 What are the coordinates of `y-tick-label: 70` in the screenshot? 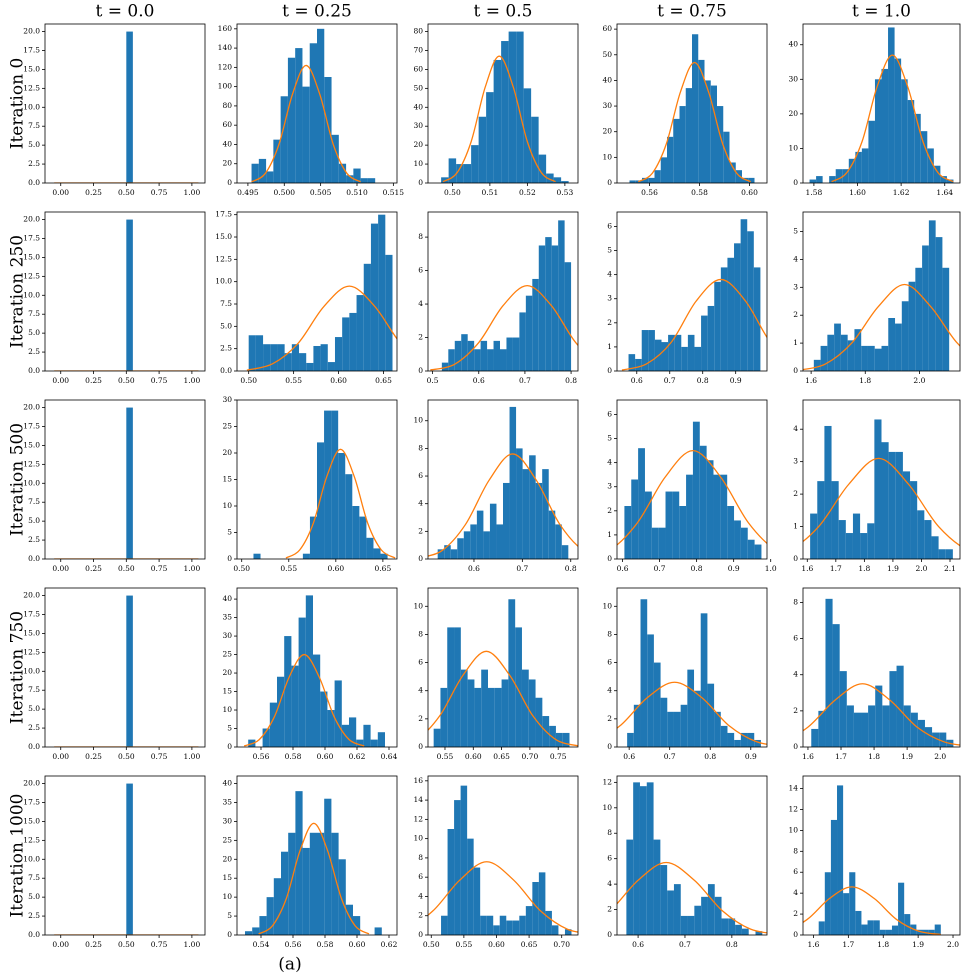 It's located at (418, 50).